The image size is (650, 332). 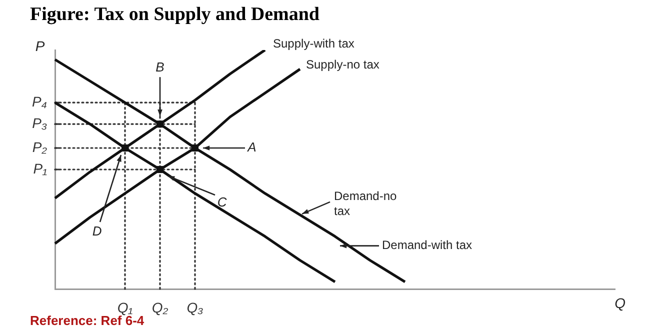 I want to click on x-tick-label: Q₃, so click(x=195, y=307).